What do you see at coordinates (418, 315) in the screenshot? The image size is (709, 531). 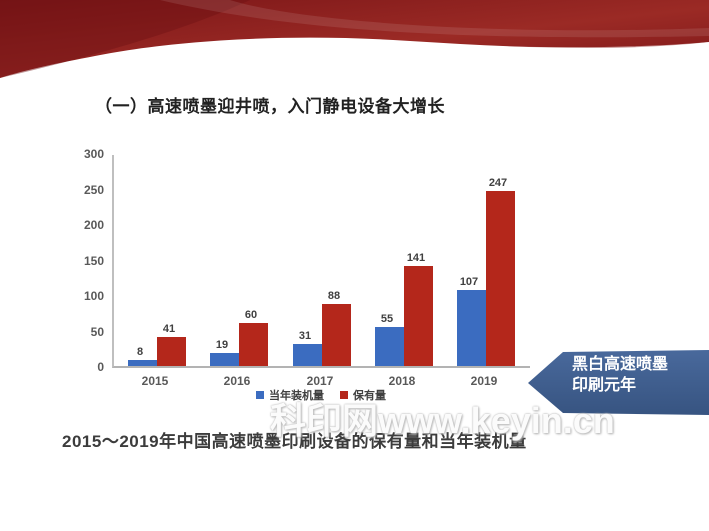 I see `bar-2018-owned` at bounding box center [418, 315].